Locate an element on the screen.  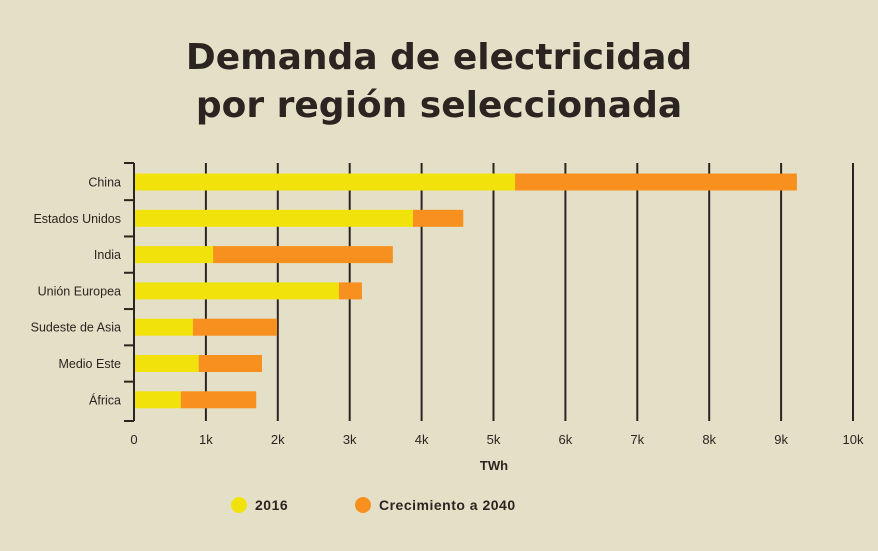
x-tick-label: 10k is located at coordinates (853, 439).